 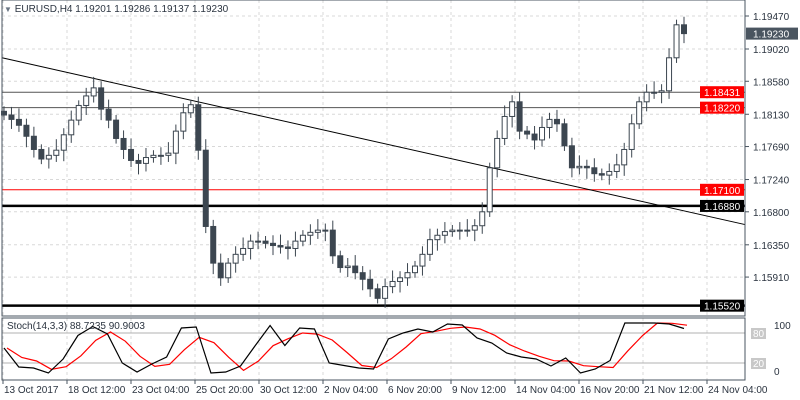 I want to click on time-tick-label: 23 Oct 04:00, so click(x=161, y=390).